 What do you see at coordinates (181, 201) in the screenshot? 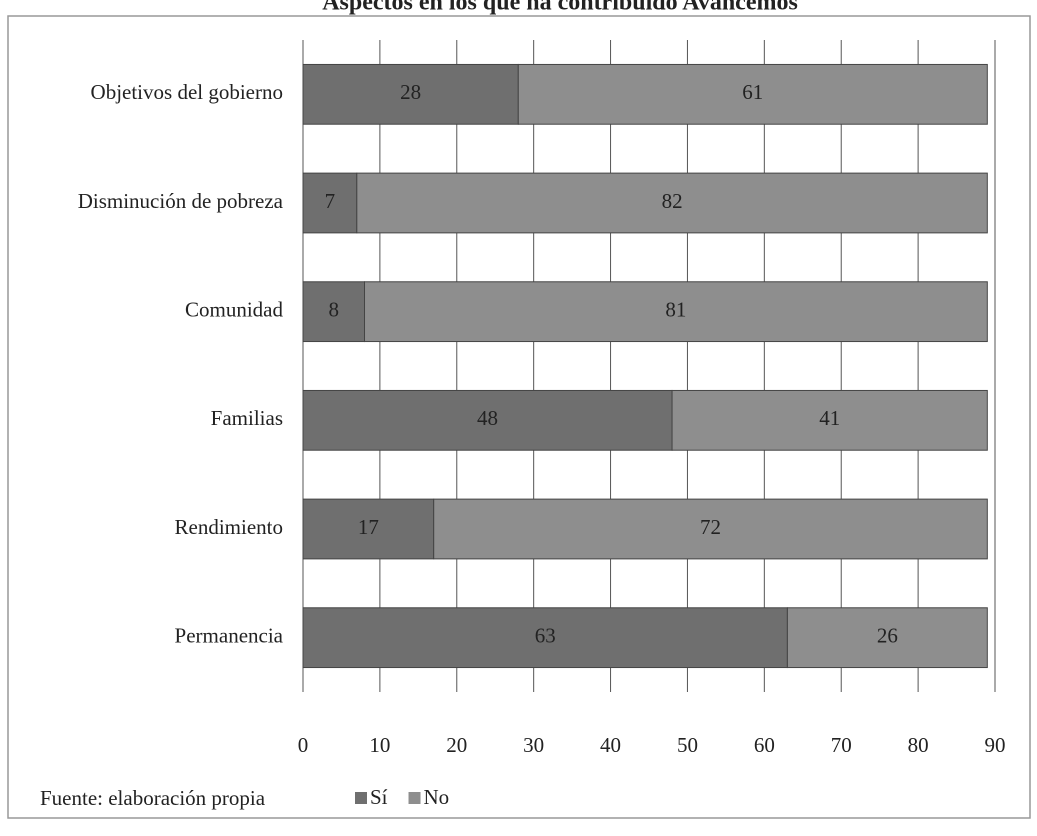
I see `y-tick-label: Disminución de pobreza` at bounding box center [181, 201].